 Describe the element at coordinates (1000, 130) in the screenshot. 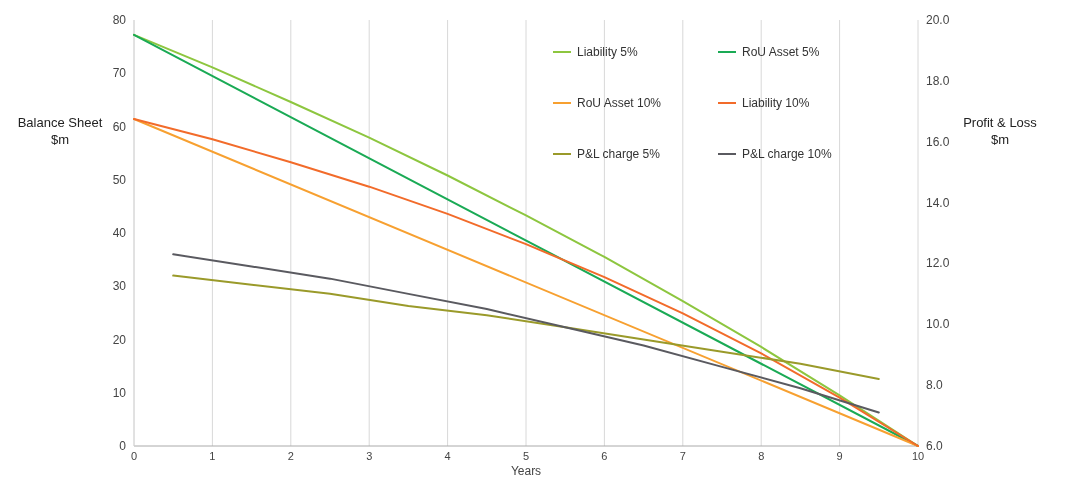

I see `y2-axis-title: Profit & Loss $m` at that location.